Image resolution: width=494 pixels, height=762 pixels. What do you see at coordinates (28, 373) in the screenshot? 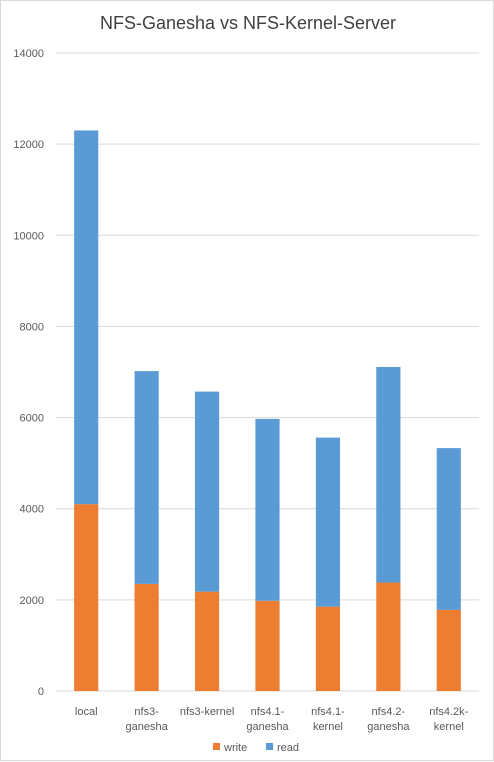
I see `y-axis-tick-labels: 0 2000 4000 6000 8000 10000 12000 14000` at bounding box center [28, 373].